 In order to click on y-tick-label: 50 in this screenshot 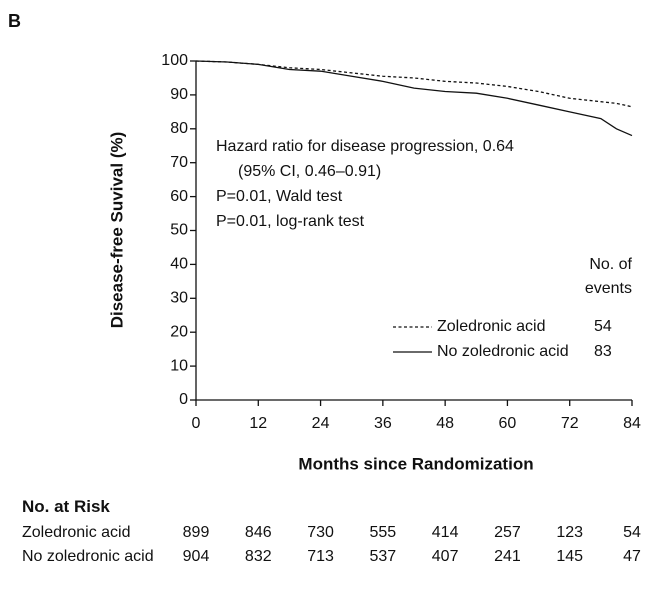, I will do `click(179, 230)`.